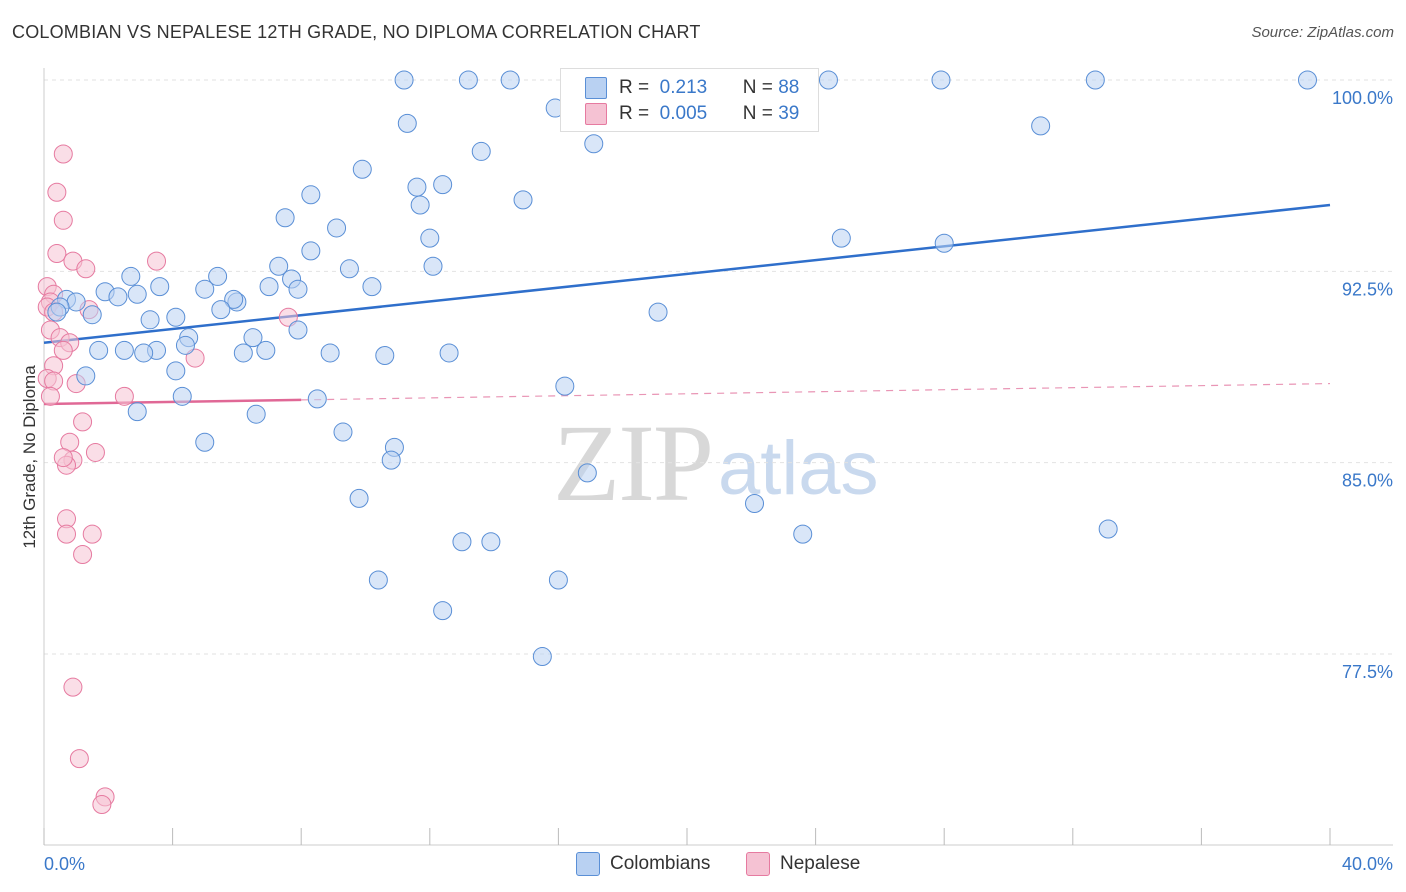 The image size is (1406, 892). I want to click on watermark-atlas: atlas, so click(798, 468).